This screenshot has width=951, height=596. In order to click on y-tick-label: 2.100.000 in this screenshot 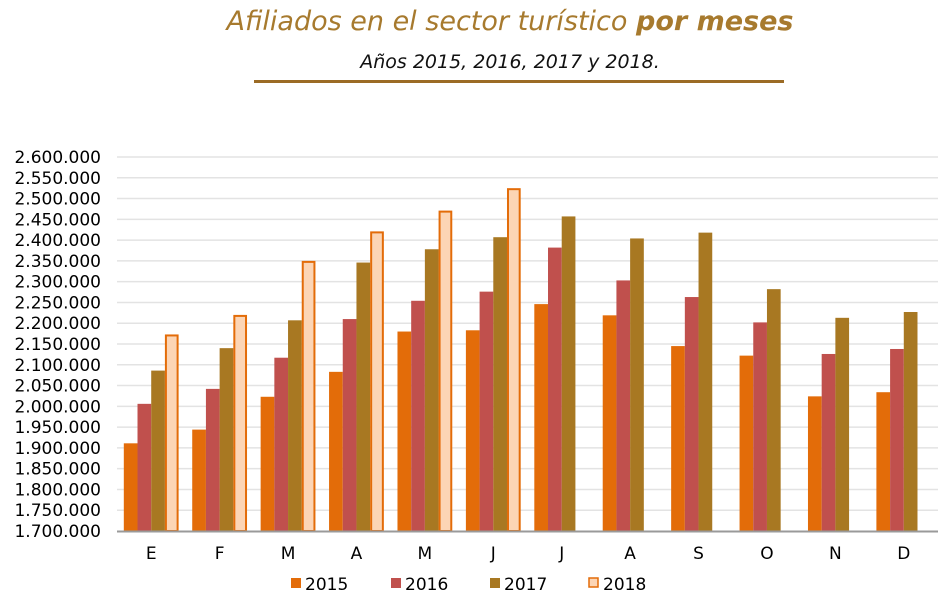, I will do `click(57, 366)`.